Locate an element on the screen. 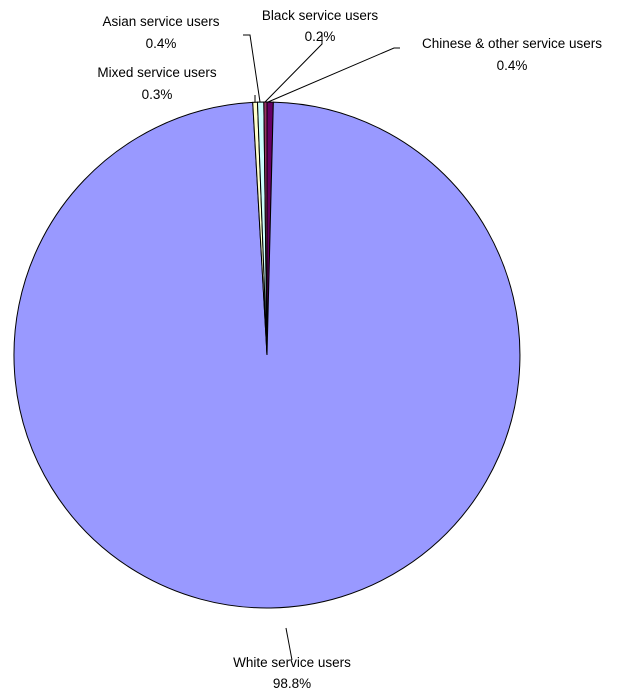  slice-value-black: 0.2% is located at coordinates (320, 36).